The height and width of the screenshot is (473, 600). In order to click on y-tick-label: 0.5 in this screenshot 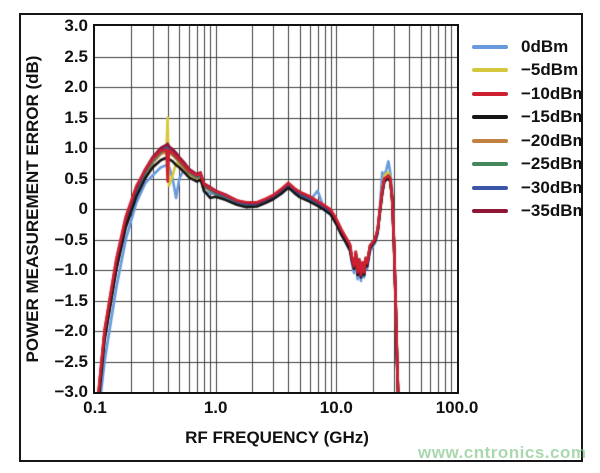, I will do `click(76, 178)`.